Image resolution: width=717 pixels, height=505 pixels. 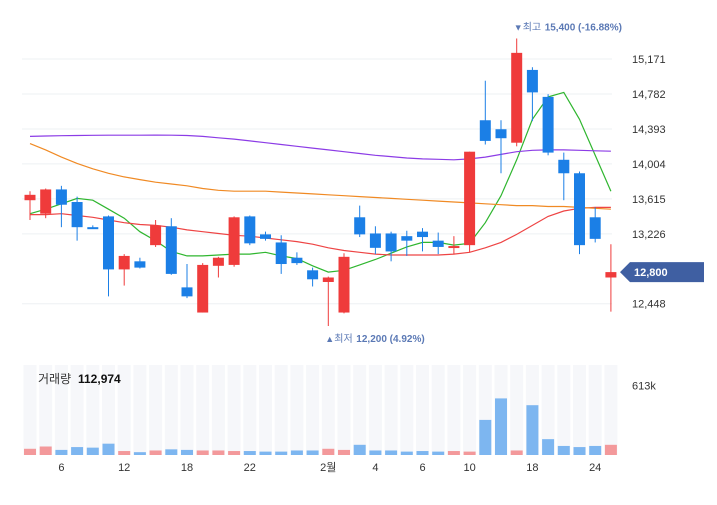 I want to click on price-tick-label: 12,448, so click(x=649, y=305).